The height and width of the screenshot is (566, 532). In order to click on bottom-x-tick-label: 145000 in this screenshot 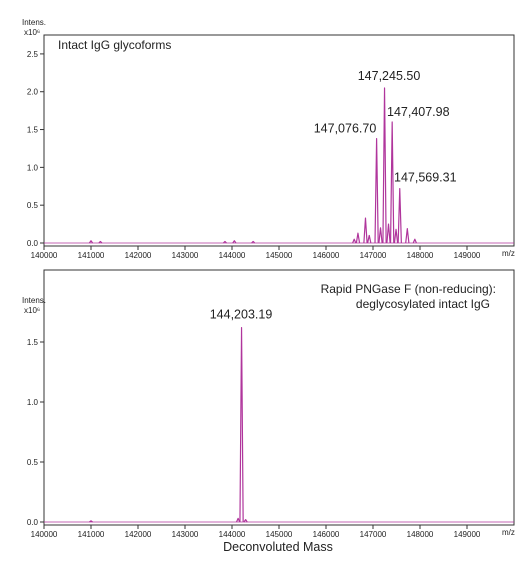, I will do `click(279, 534)`.